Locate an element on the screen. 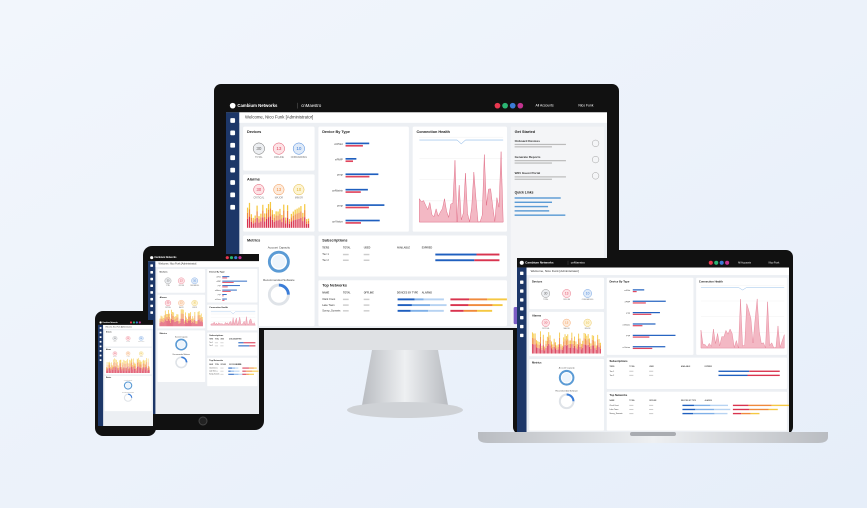 The width and height of the screenshot is (867, 508). alarm-mix-bar is located at coordinates (251, 368).